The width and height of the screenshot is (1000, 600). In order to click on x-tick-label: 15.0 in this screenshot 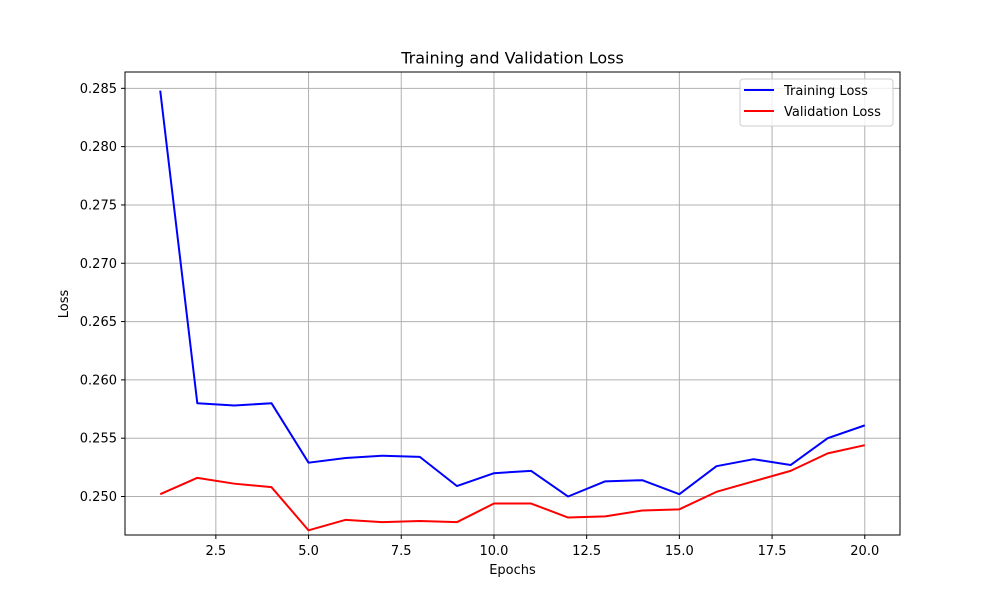, I will do `click(679, 551)`.